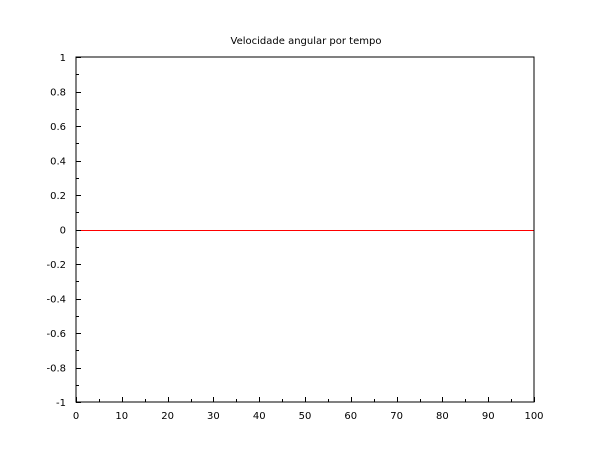 The width and height of the screenshot is (610, 465). Describe the element at coordinates (56, 369) in the screenshot. I see `y-tick-label: -0.8` at that location.